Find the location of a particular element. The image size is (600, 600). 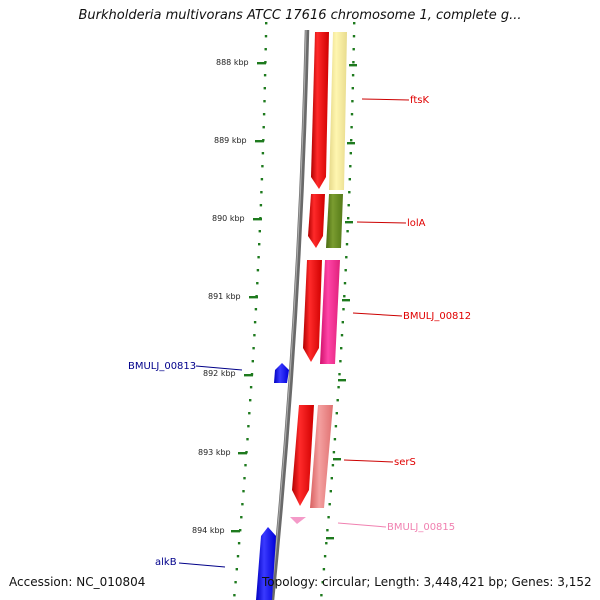

cds-track is located at coordinates (310, 269).